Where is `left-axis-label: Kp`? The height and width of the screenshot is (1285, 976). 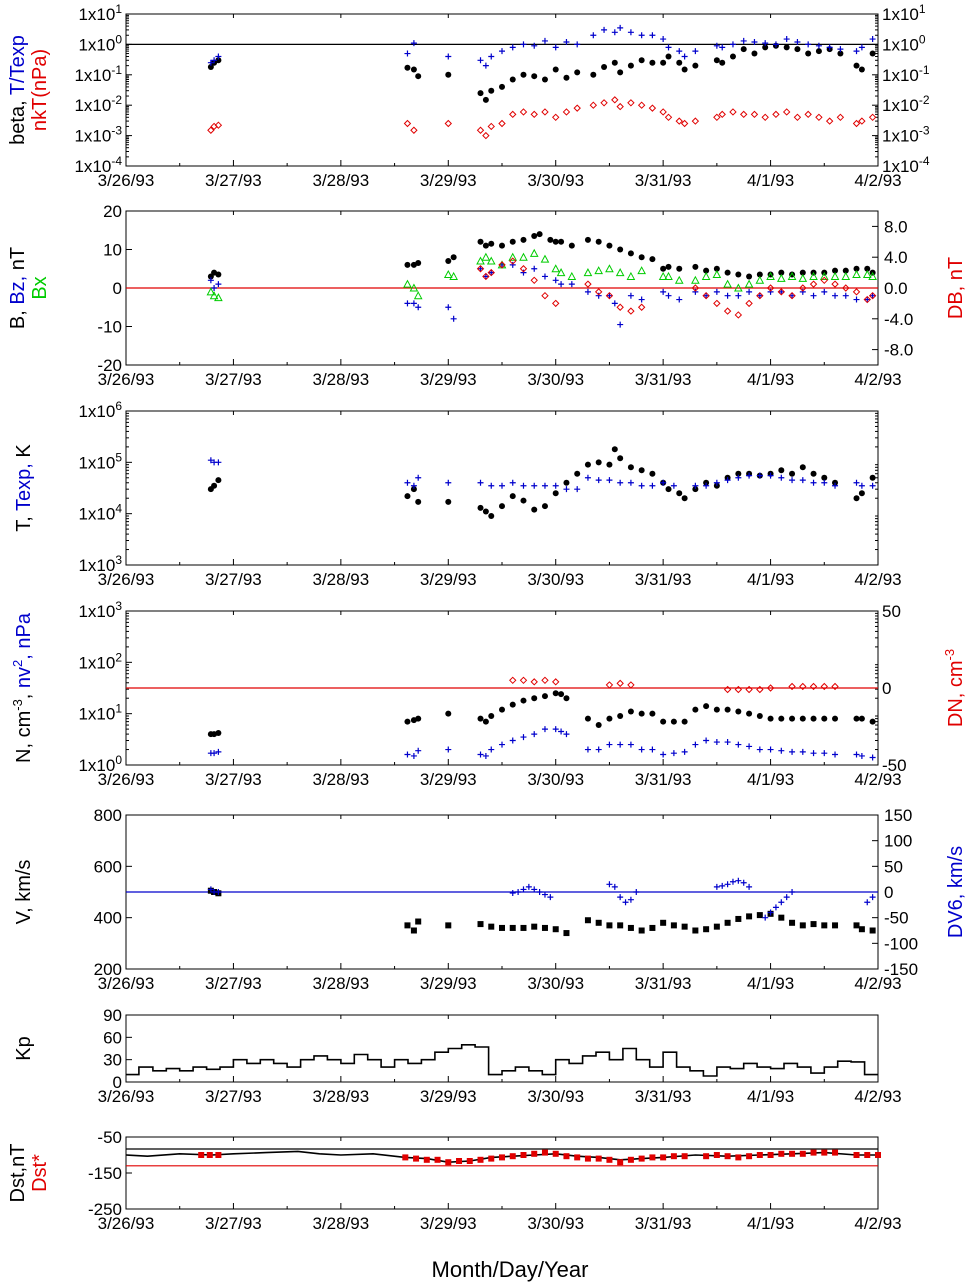 left-axis-label: Kp is located at coordinates (24, 1048).